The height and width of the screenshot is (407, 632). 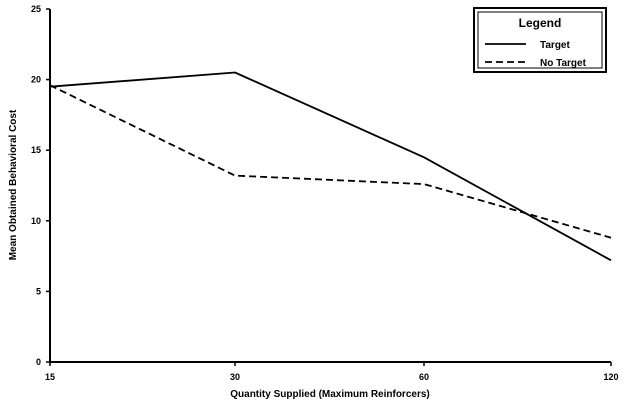 I want to click on x-tick-label-15: 15, so click(x=50, y=377).